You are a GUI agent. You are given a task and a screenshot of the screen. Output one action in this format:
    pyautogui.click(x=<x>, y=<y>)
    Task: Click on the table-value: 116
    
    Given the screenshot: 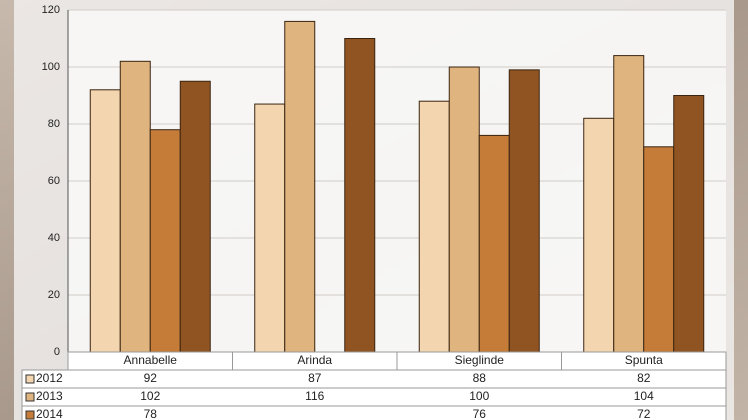 What is the action you would take?
    pyautogui.click(x=314, y=396)
    